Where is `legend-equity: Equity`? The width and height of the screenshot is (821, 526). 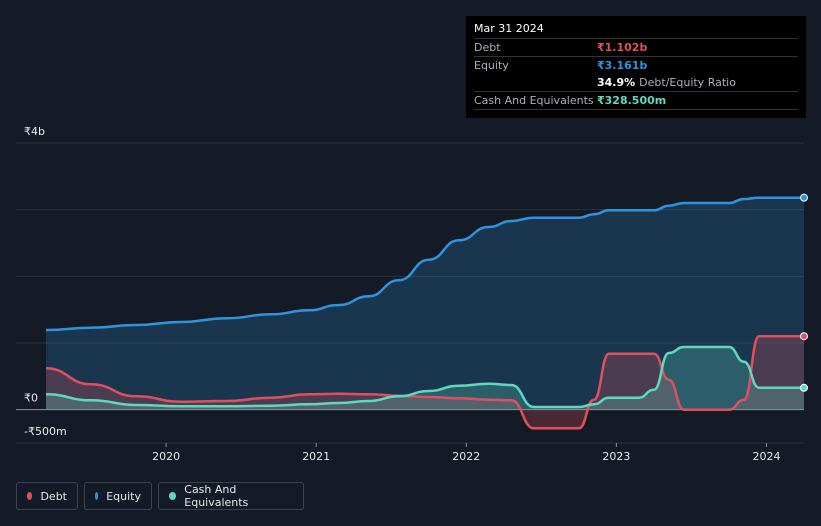
legend-equity: Equity is located at coordinates (118, 496).